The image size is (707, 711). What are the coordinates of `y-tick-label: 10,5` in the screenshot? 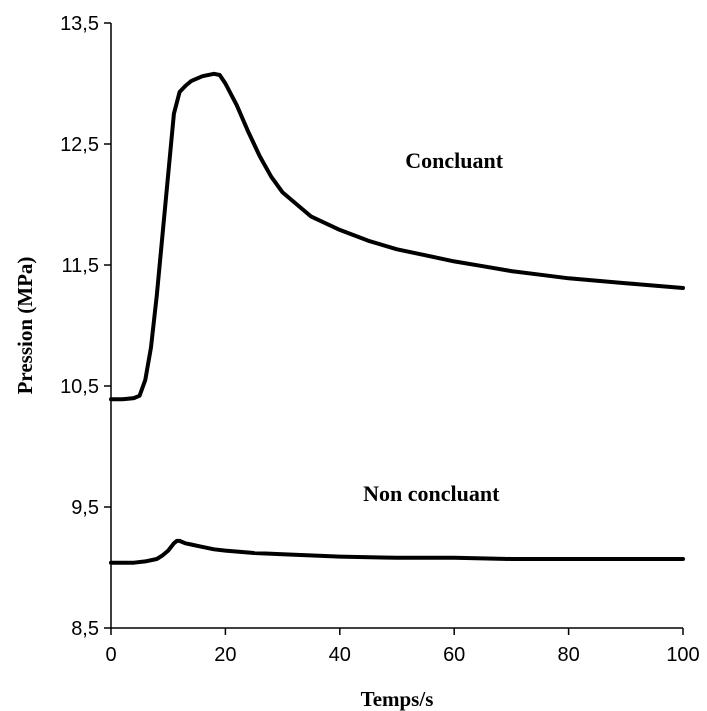 It's located at (79, 387).